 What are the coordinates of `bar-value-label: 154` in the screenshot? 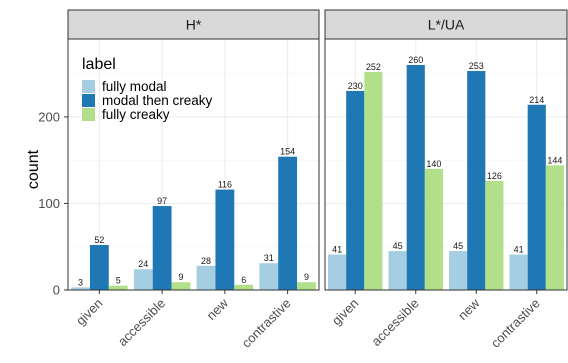 It's located at (287, 152).